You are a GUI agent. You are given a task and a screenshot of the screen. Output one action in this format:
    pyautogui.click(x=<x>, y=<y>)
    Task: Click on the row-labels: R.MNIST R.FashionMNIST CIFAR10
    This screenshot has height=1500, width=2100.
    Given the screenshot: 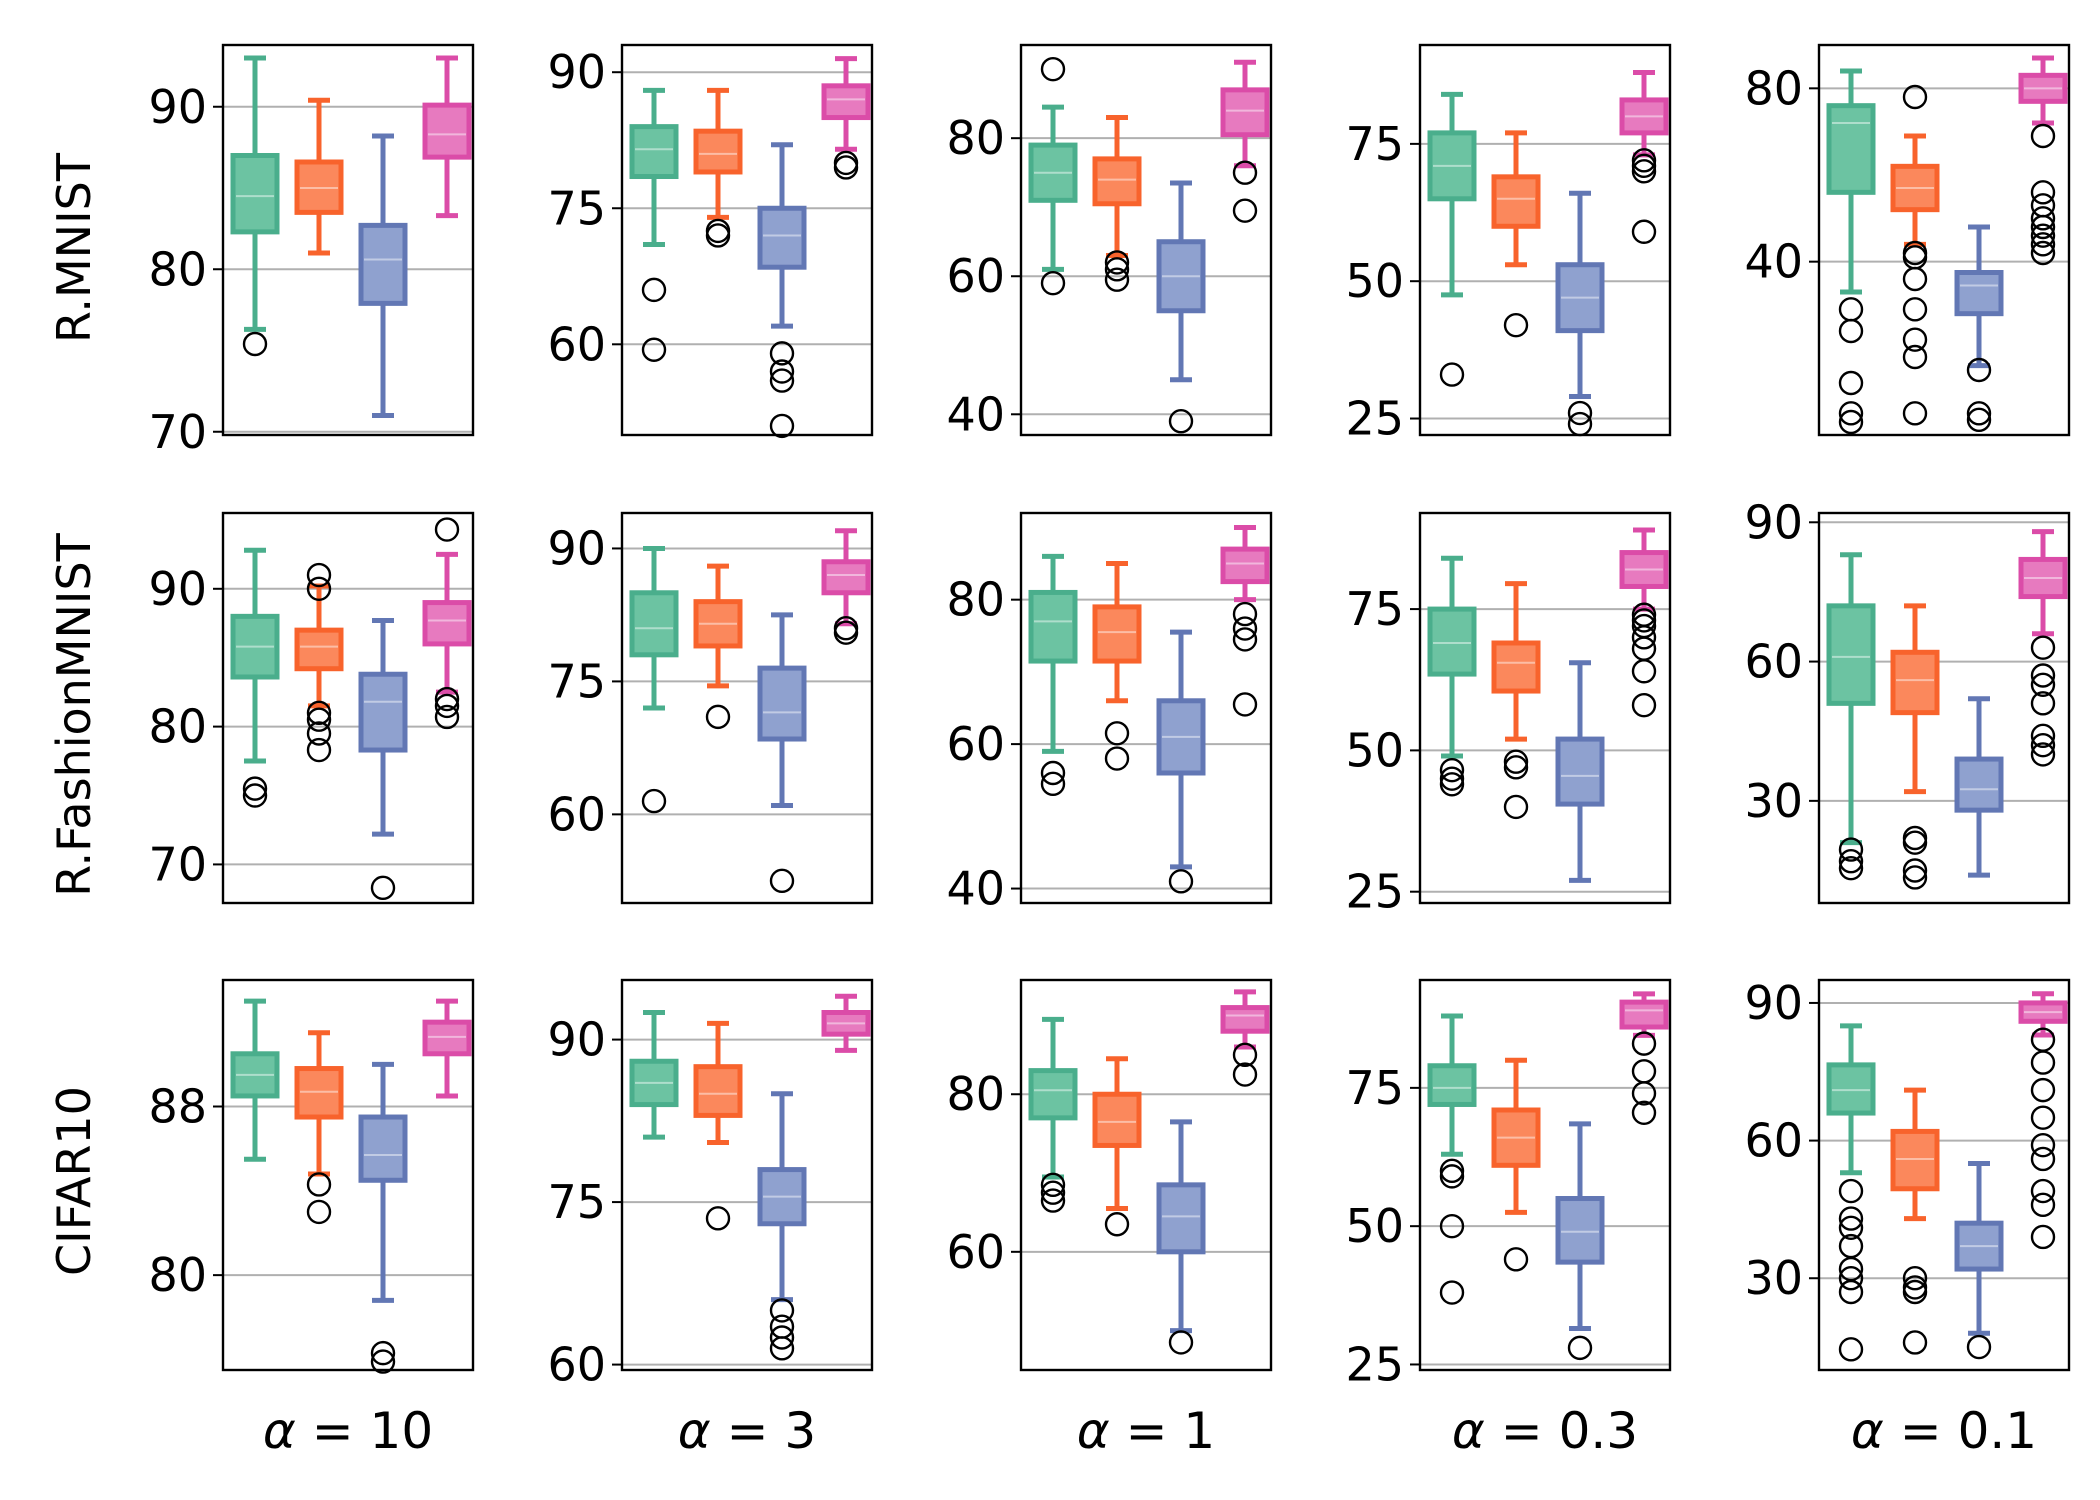 What is the action you would take?
    pyautogui.click(x=74, y=714)
    